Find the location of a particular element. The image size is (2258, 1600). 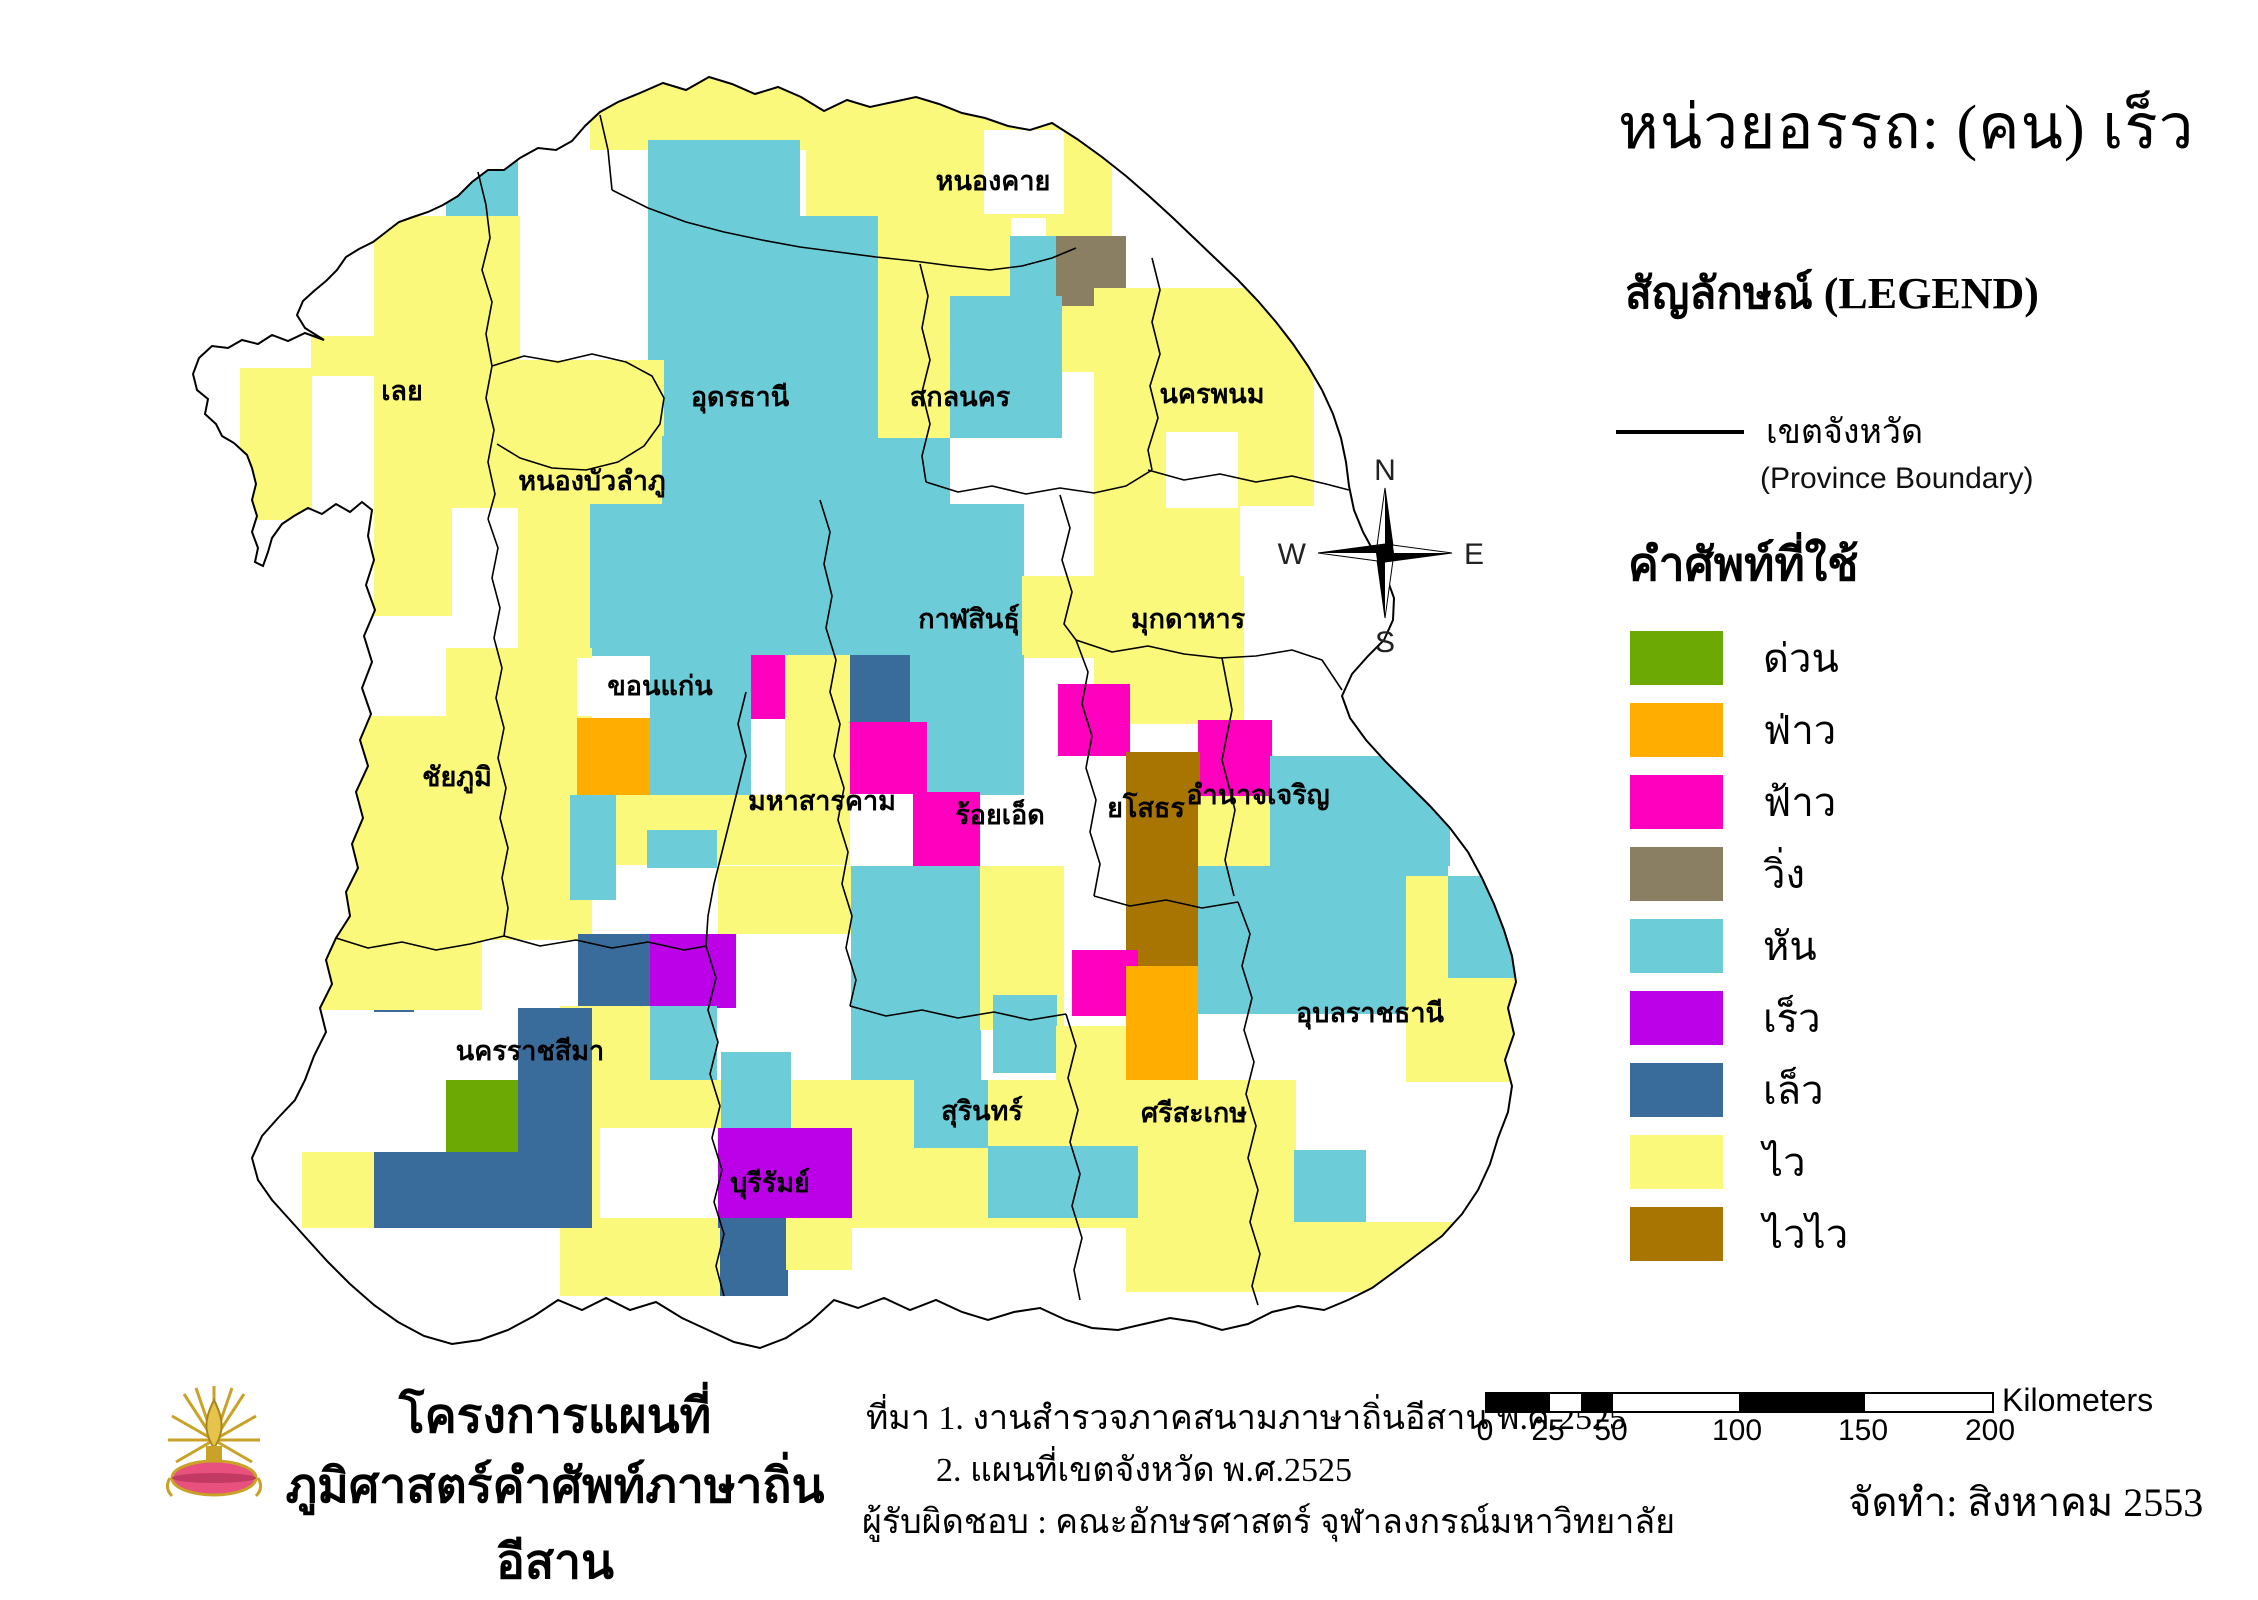

province-label: บุรีรัมย์ is located at coordinates (770, 1183).